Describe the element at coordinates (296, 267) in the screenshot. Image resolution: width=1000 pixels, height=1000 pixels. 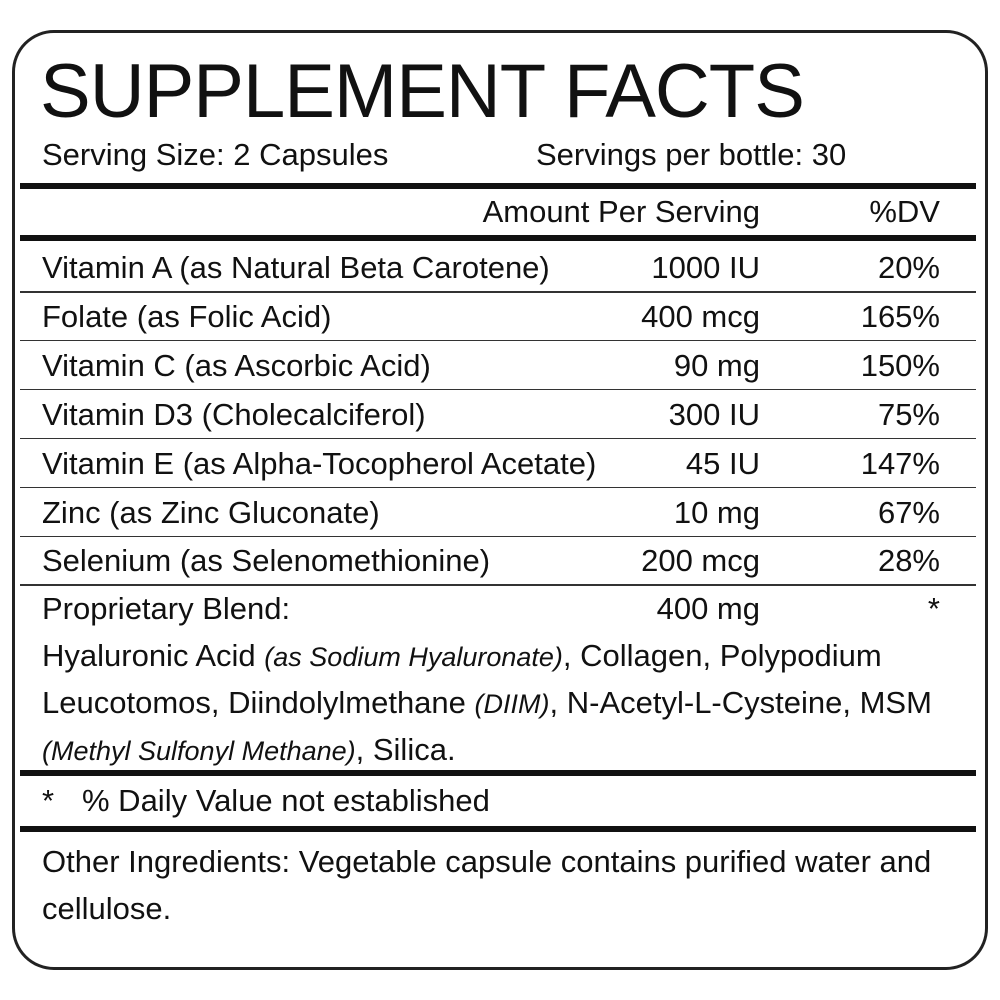
I see `nutrient-name: Vitamin A (as Natural Beta Carotene)` at that location.